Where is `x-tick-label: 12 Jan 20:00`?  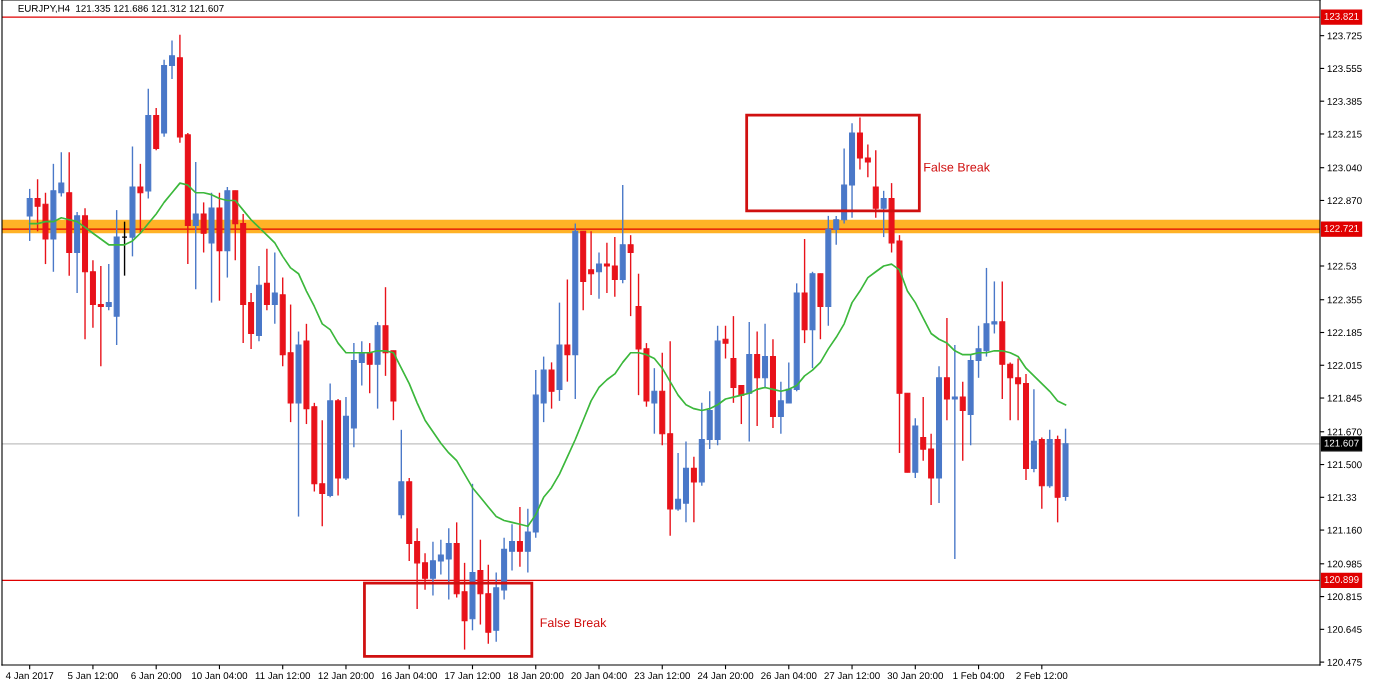
x-tick-label: 12 Jan 20:00 is located at coordinates (346, 676).